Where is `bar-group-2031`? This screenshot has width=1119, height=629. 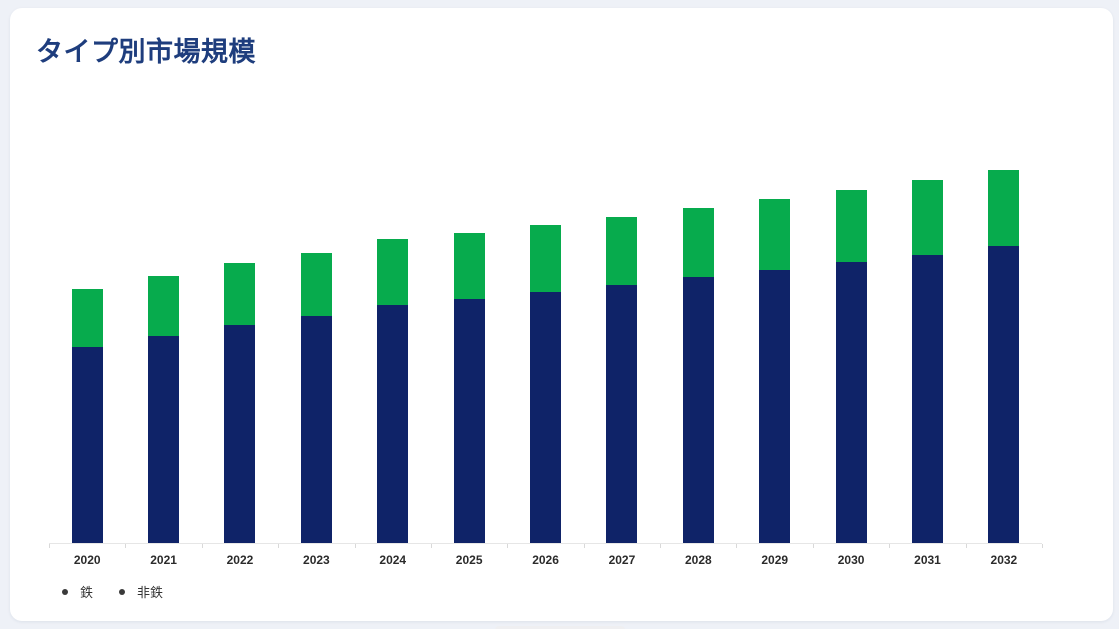 bar-group-2031 is located at coordinates (927, 331).